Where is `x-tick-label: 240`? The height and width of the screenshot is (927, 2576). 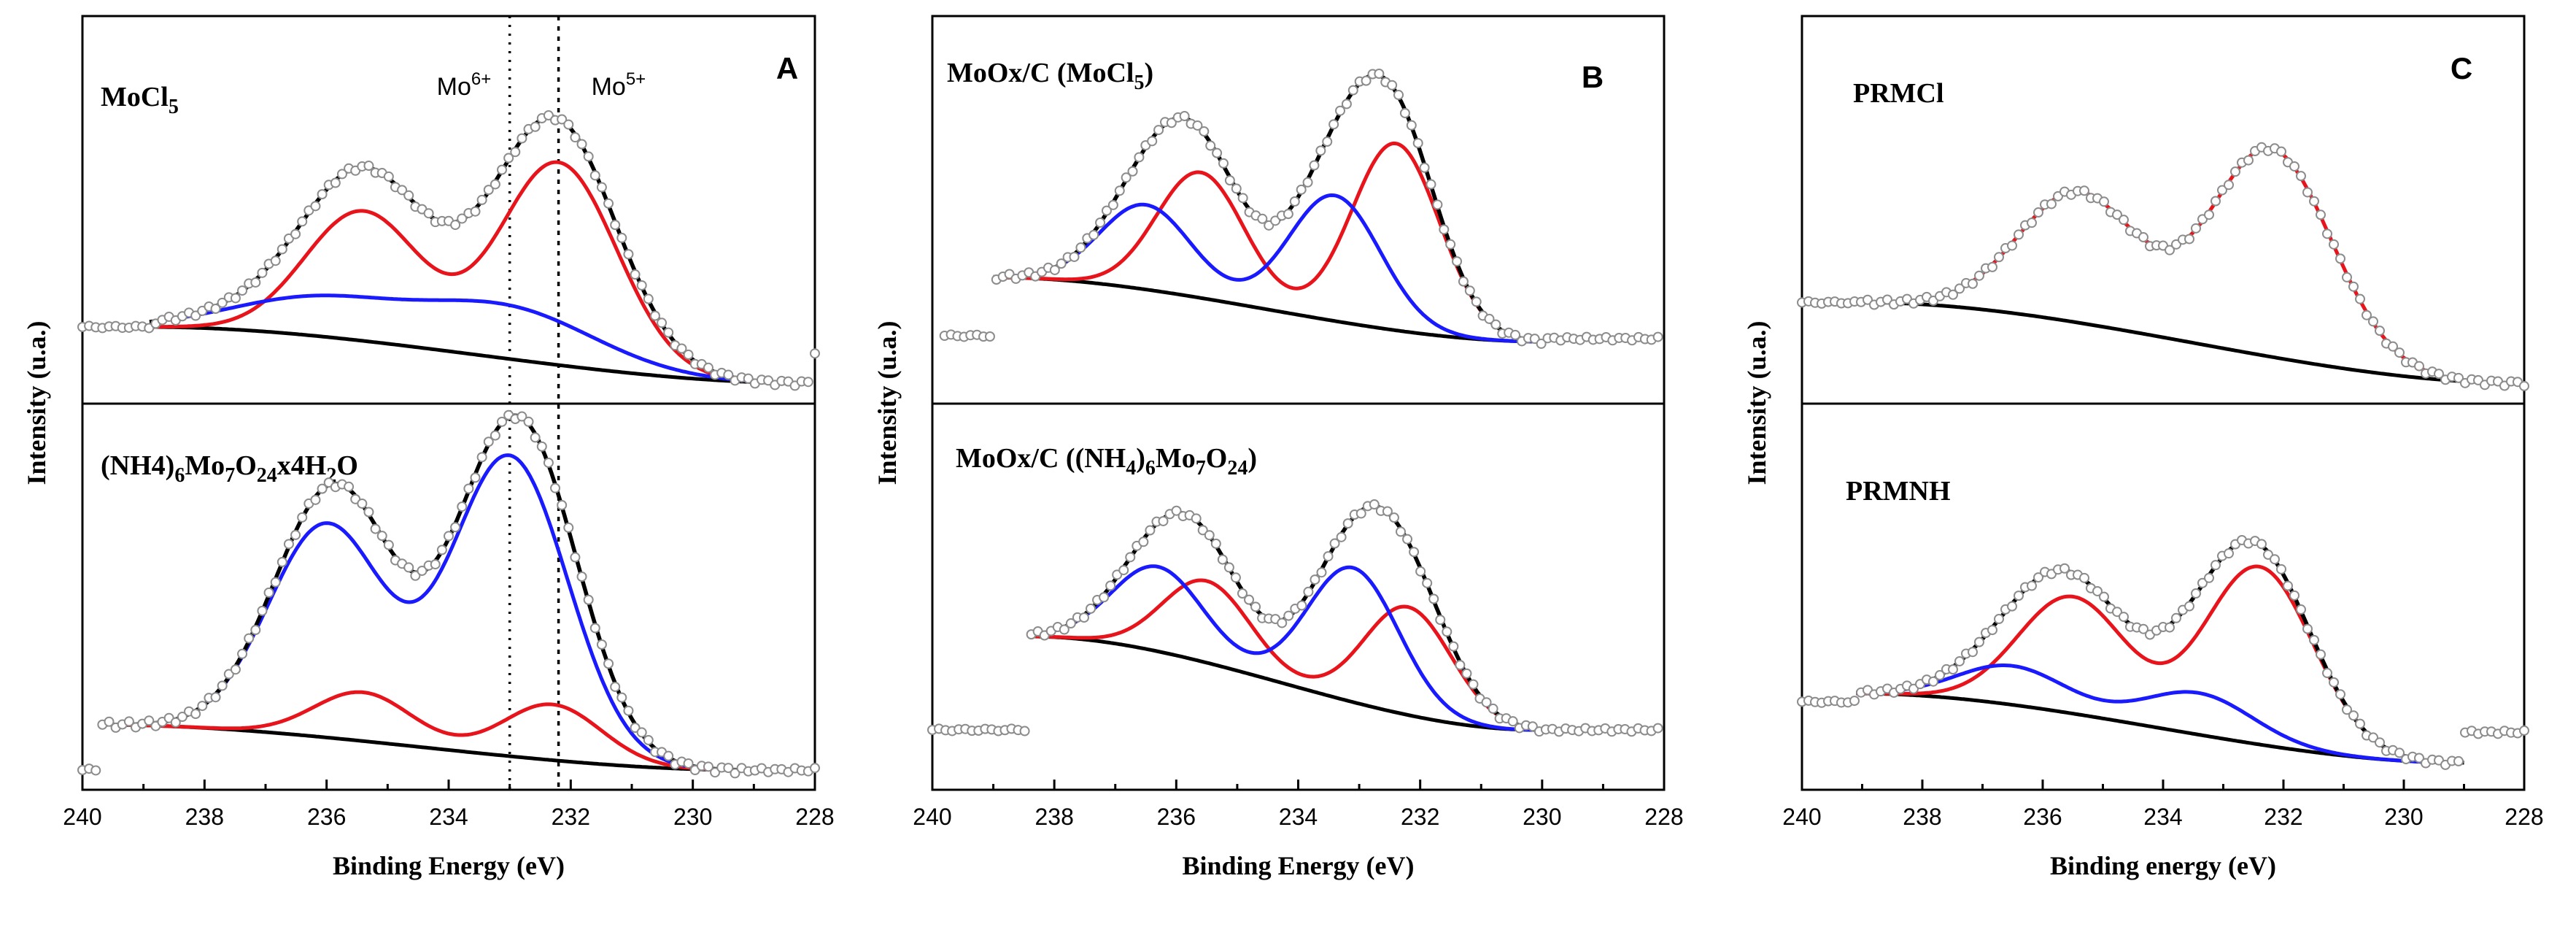 x-tick-label: 240 is located at coordinates (82, 817).